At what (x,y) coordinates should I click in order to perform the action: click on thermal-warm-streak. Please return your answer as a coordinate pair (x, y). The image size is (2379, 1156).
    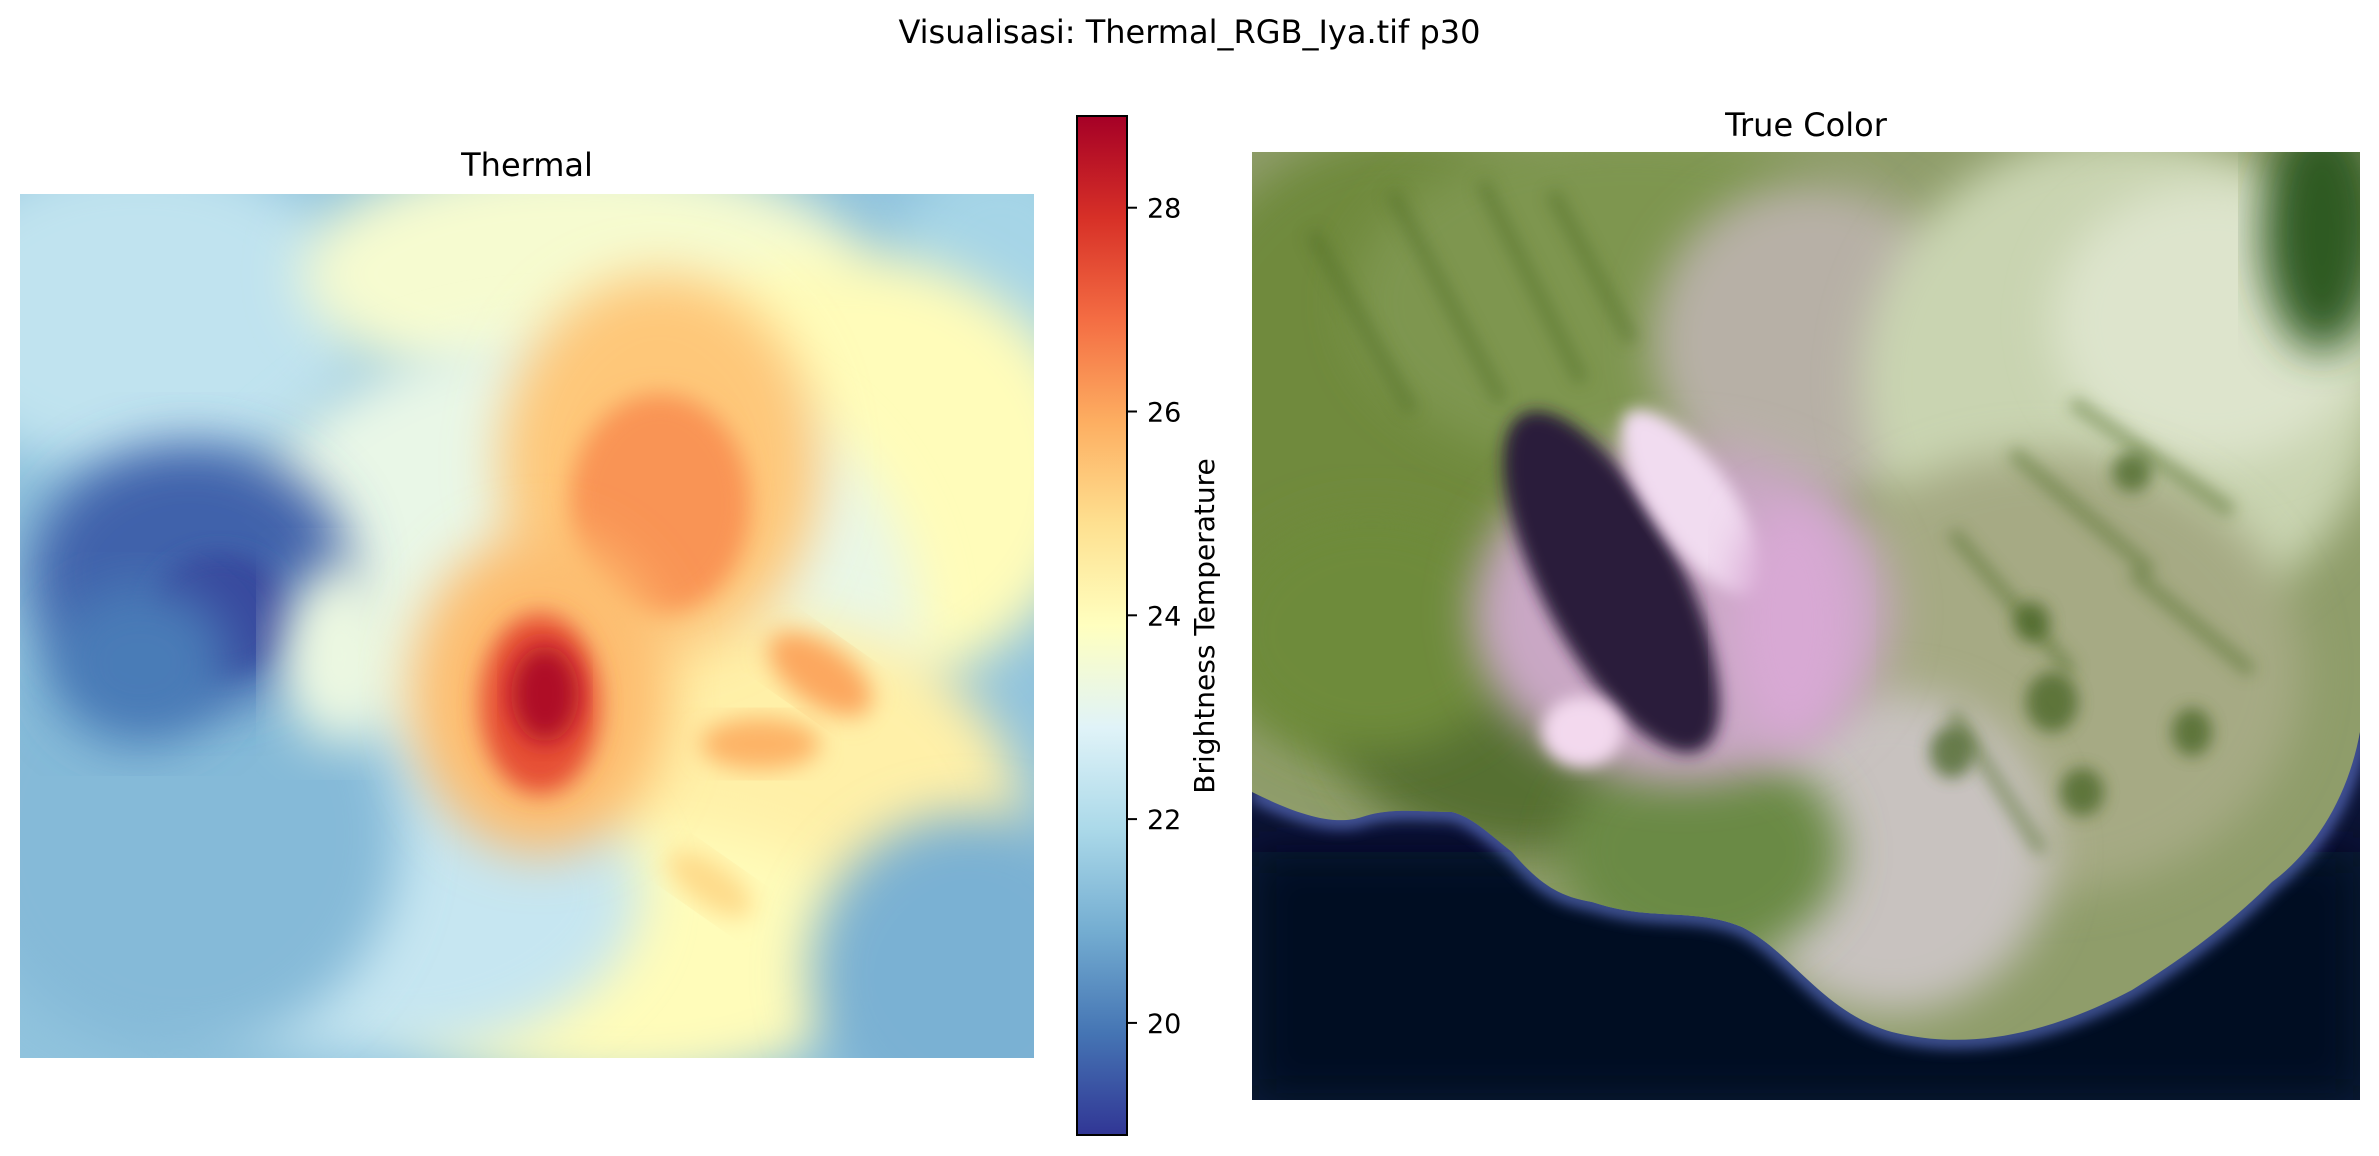
    Looking at the image, I should click on (710, 884).